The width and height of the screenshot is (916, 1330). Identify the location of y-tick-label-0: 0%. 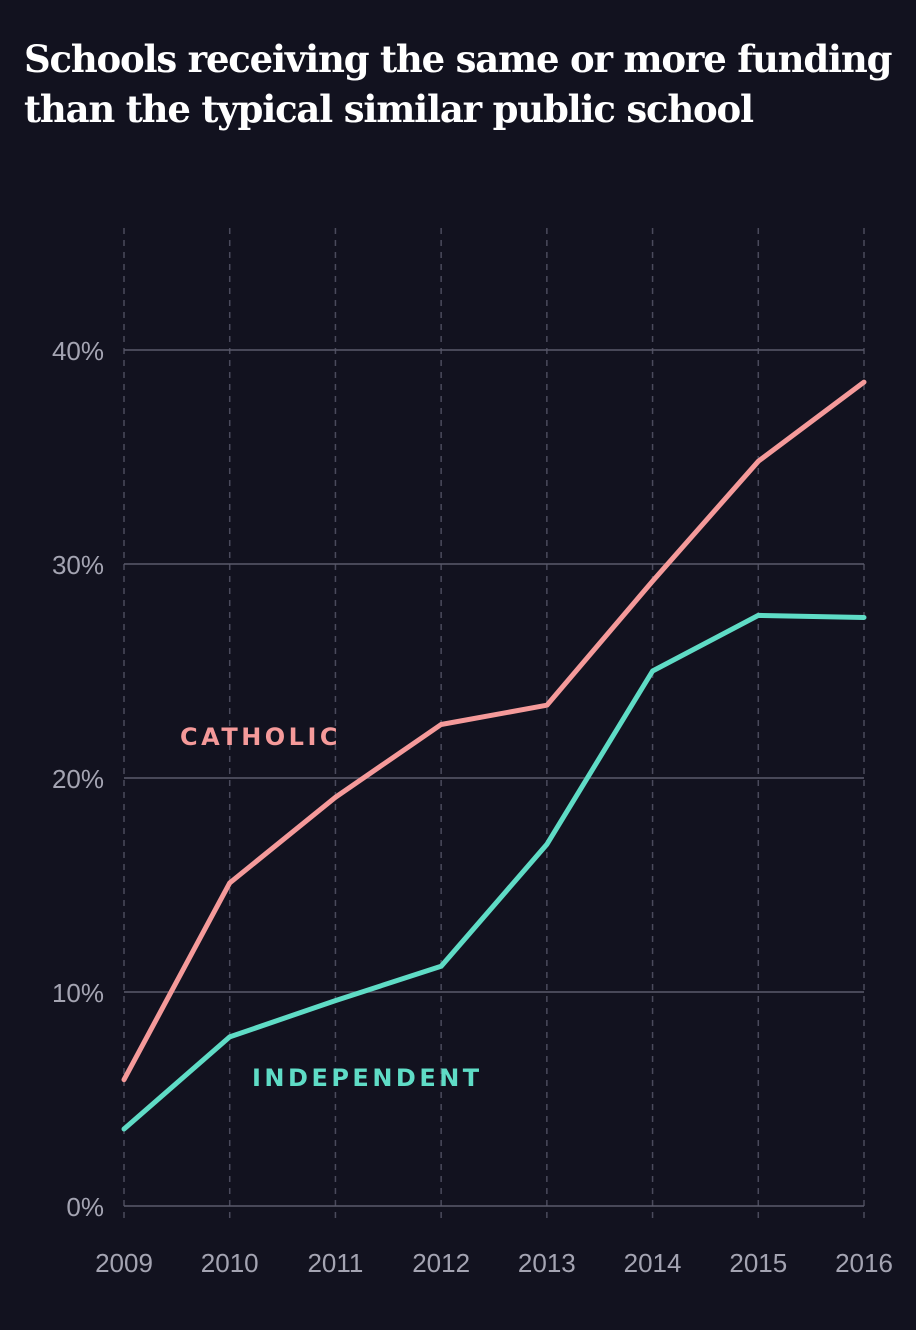
(85, 1207).